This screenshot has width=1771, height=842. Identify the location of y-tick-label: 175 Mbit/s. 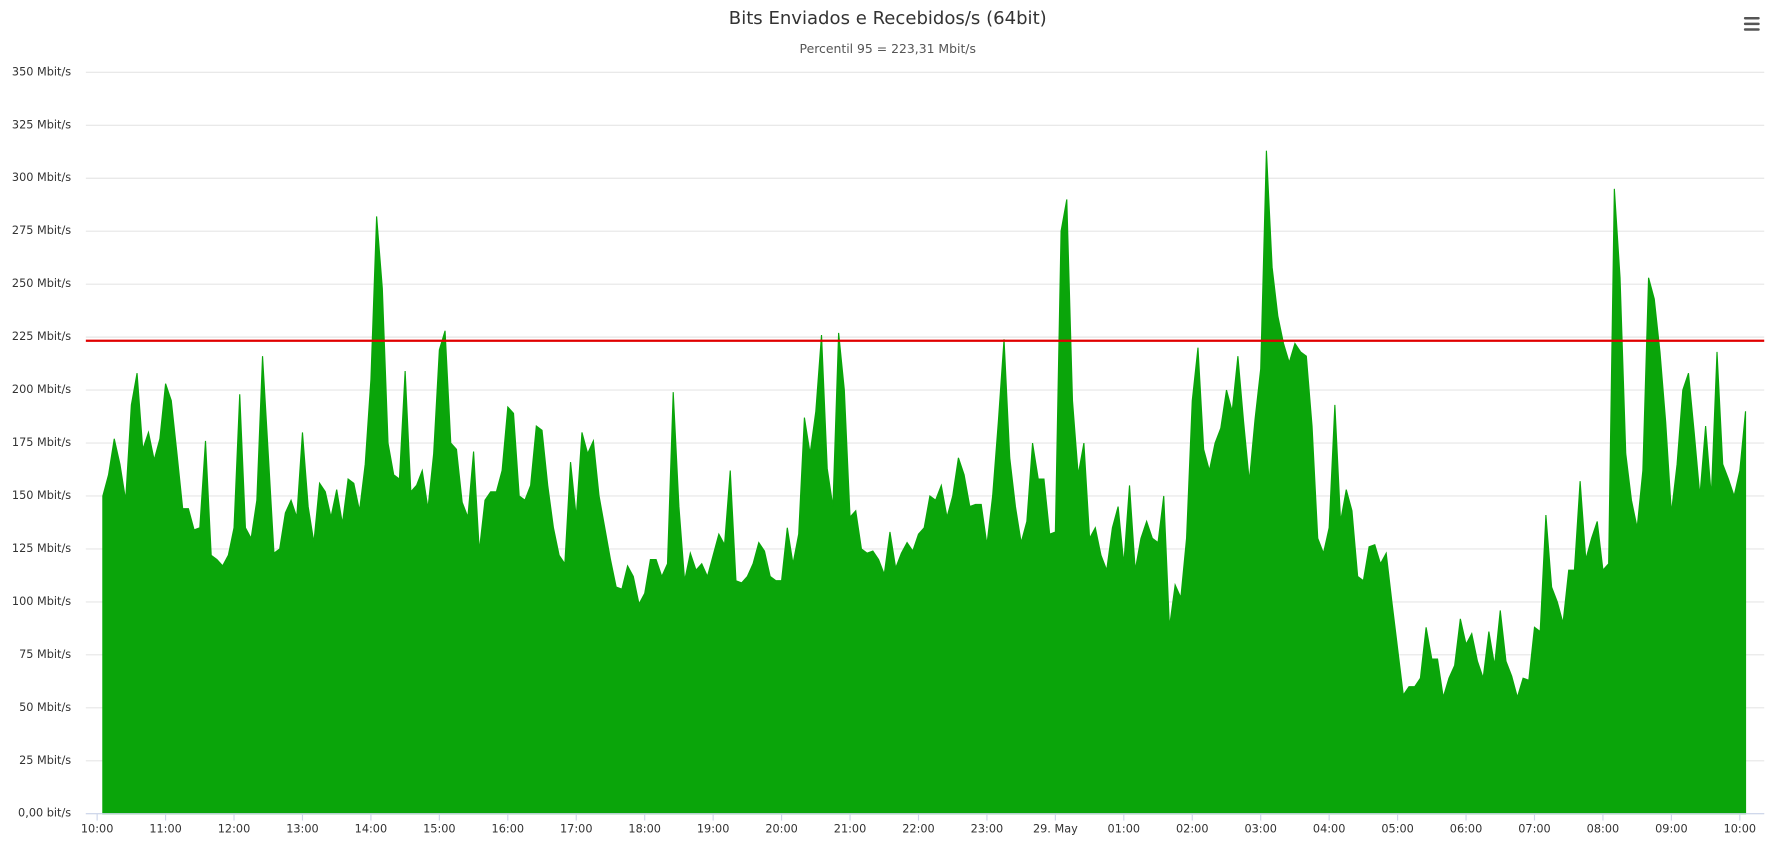
(41, 442).